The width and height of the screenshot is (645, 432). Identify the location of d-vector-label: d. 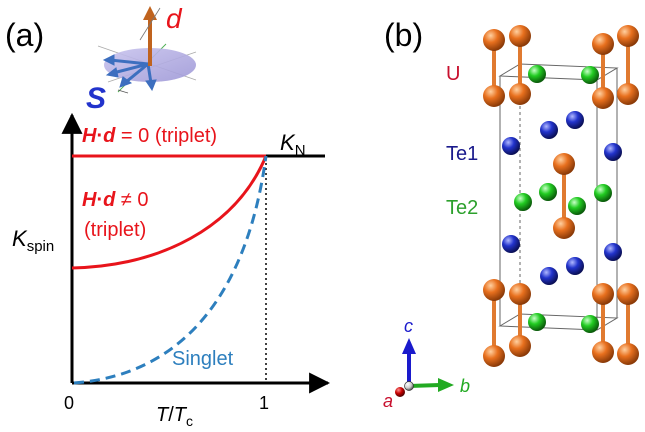
(174, 18).